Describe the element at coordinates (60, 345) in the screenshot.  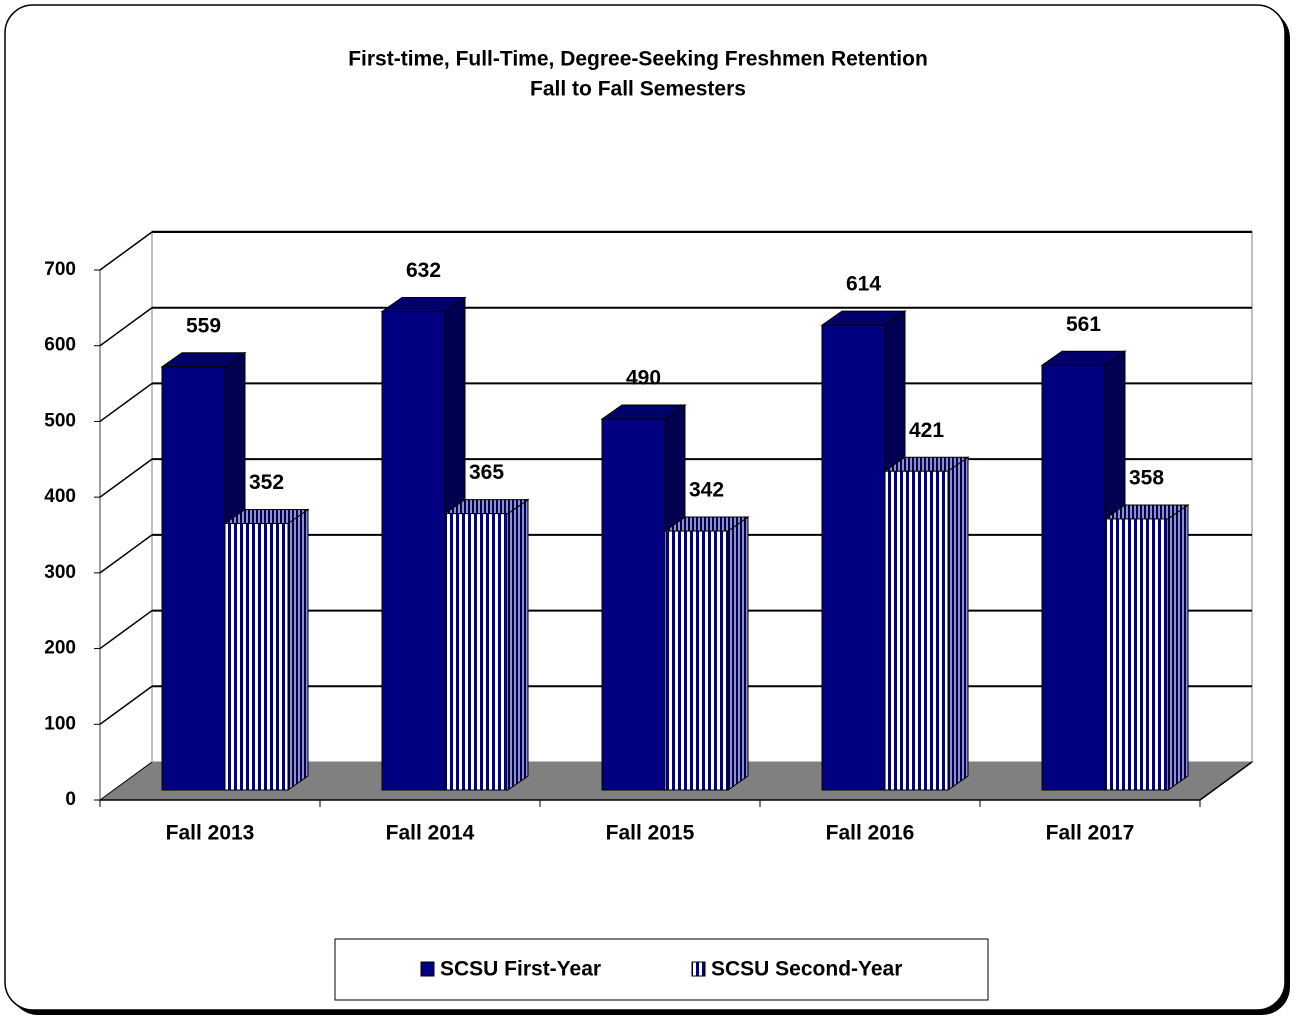
I see `y-tick-label: 600` at that location.